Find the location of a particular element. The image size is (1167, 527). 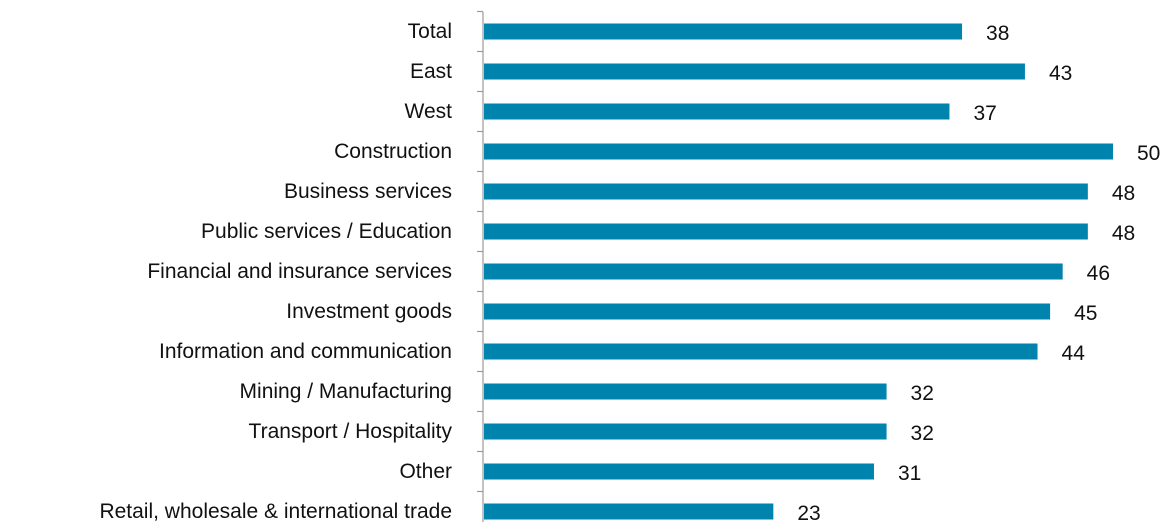

category-label: Public services / Education is located at coordinates (326, 231).